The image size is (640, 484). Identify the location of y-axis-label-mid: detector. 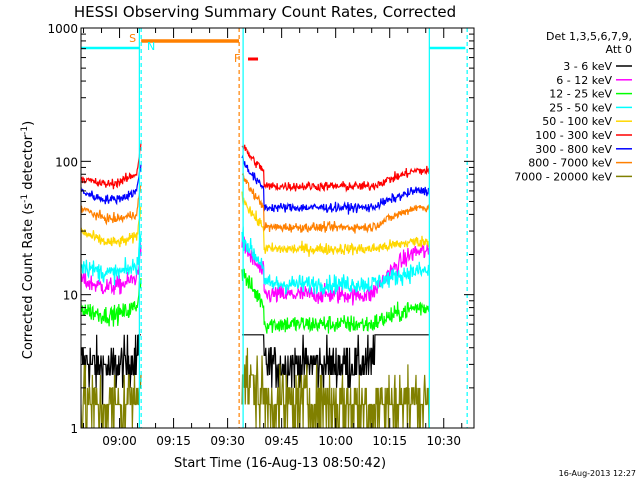
(28, 164).